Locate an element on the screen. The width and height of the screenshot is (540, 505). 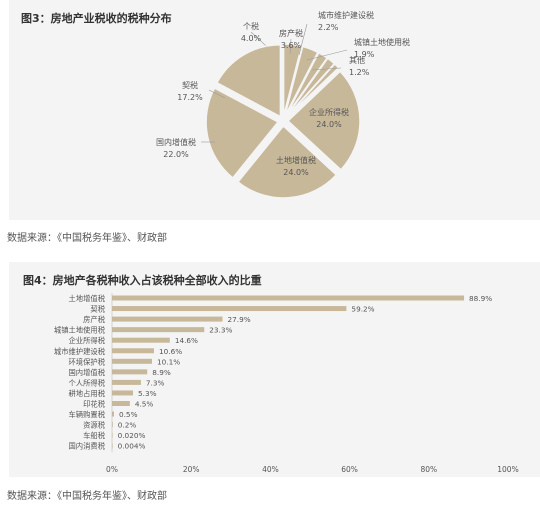
pie-slice-label: 土地增值税 is located at coordinates (296, 160).